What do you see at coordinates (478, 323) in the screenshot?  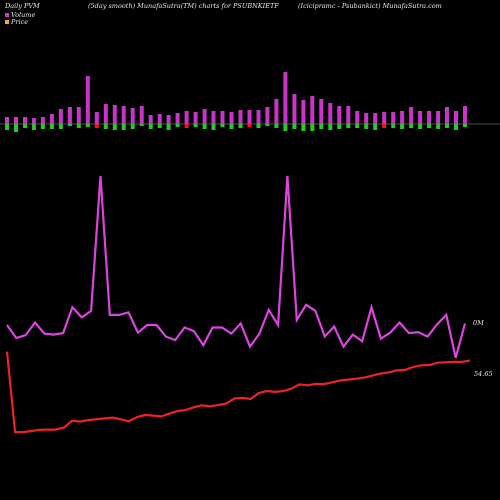 I see `volume-line-label: 0M` at bounding box center [478, 323].